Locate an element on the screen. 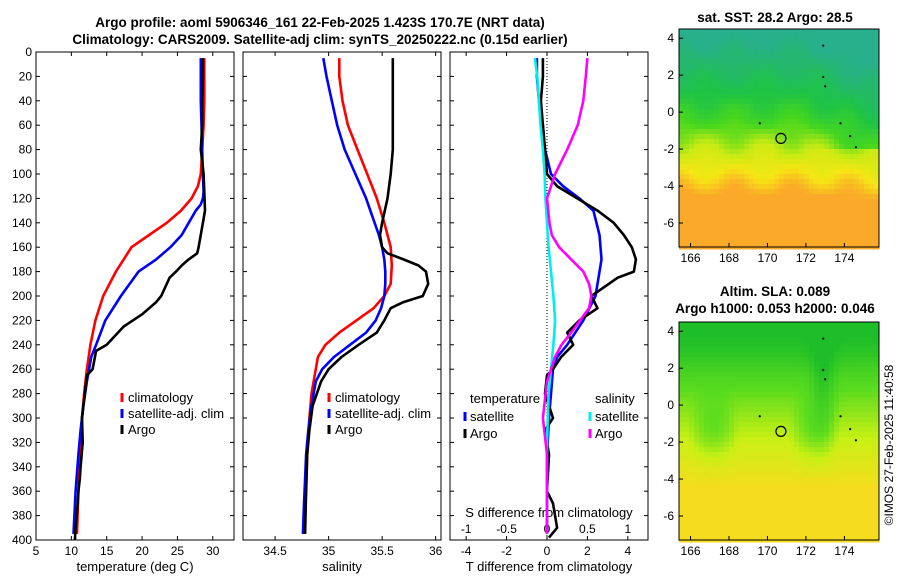 The image size is (900, 580). y-tick-label: 400 is located at coordinates (22, 540).